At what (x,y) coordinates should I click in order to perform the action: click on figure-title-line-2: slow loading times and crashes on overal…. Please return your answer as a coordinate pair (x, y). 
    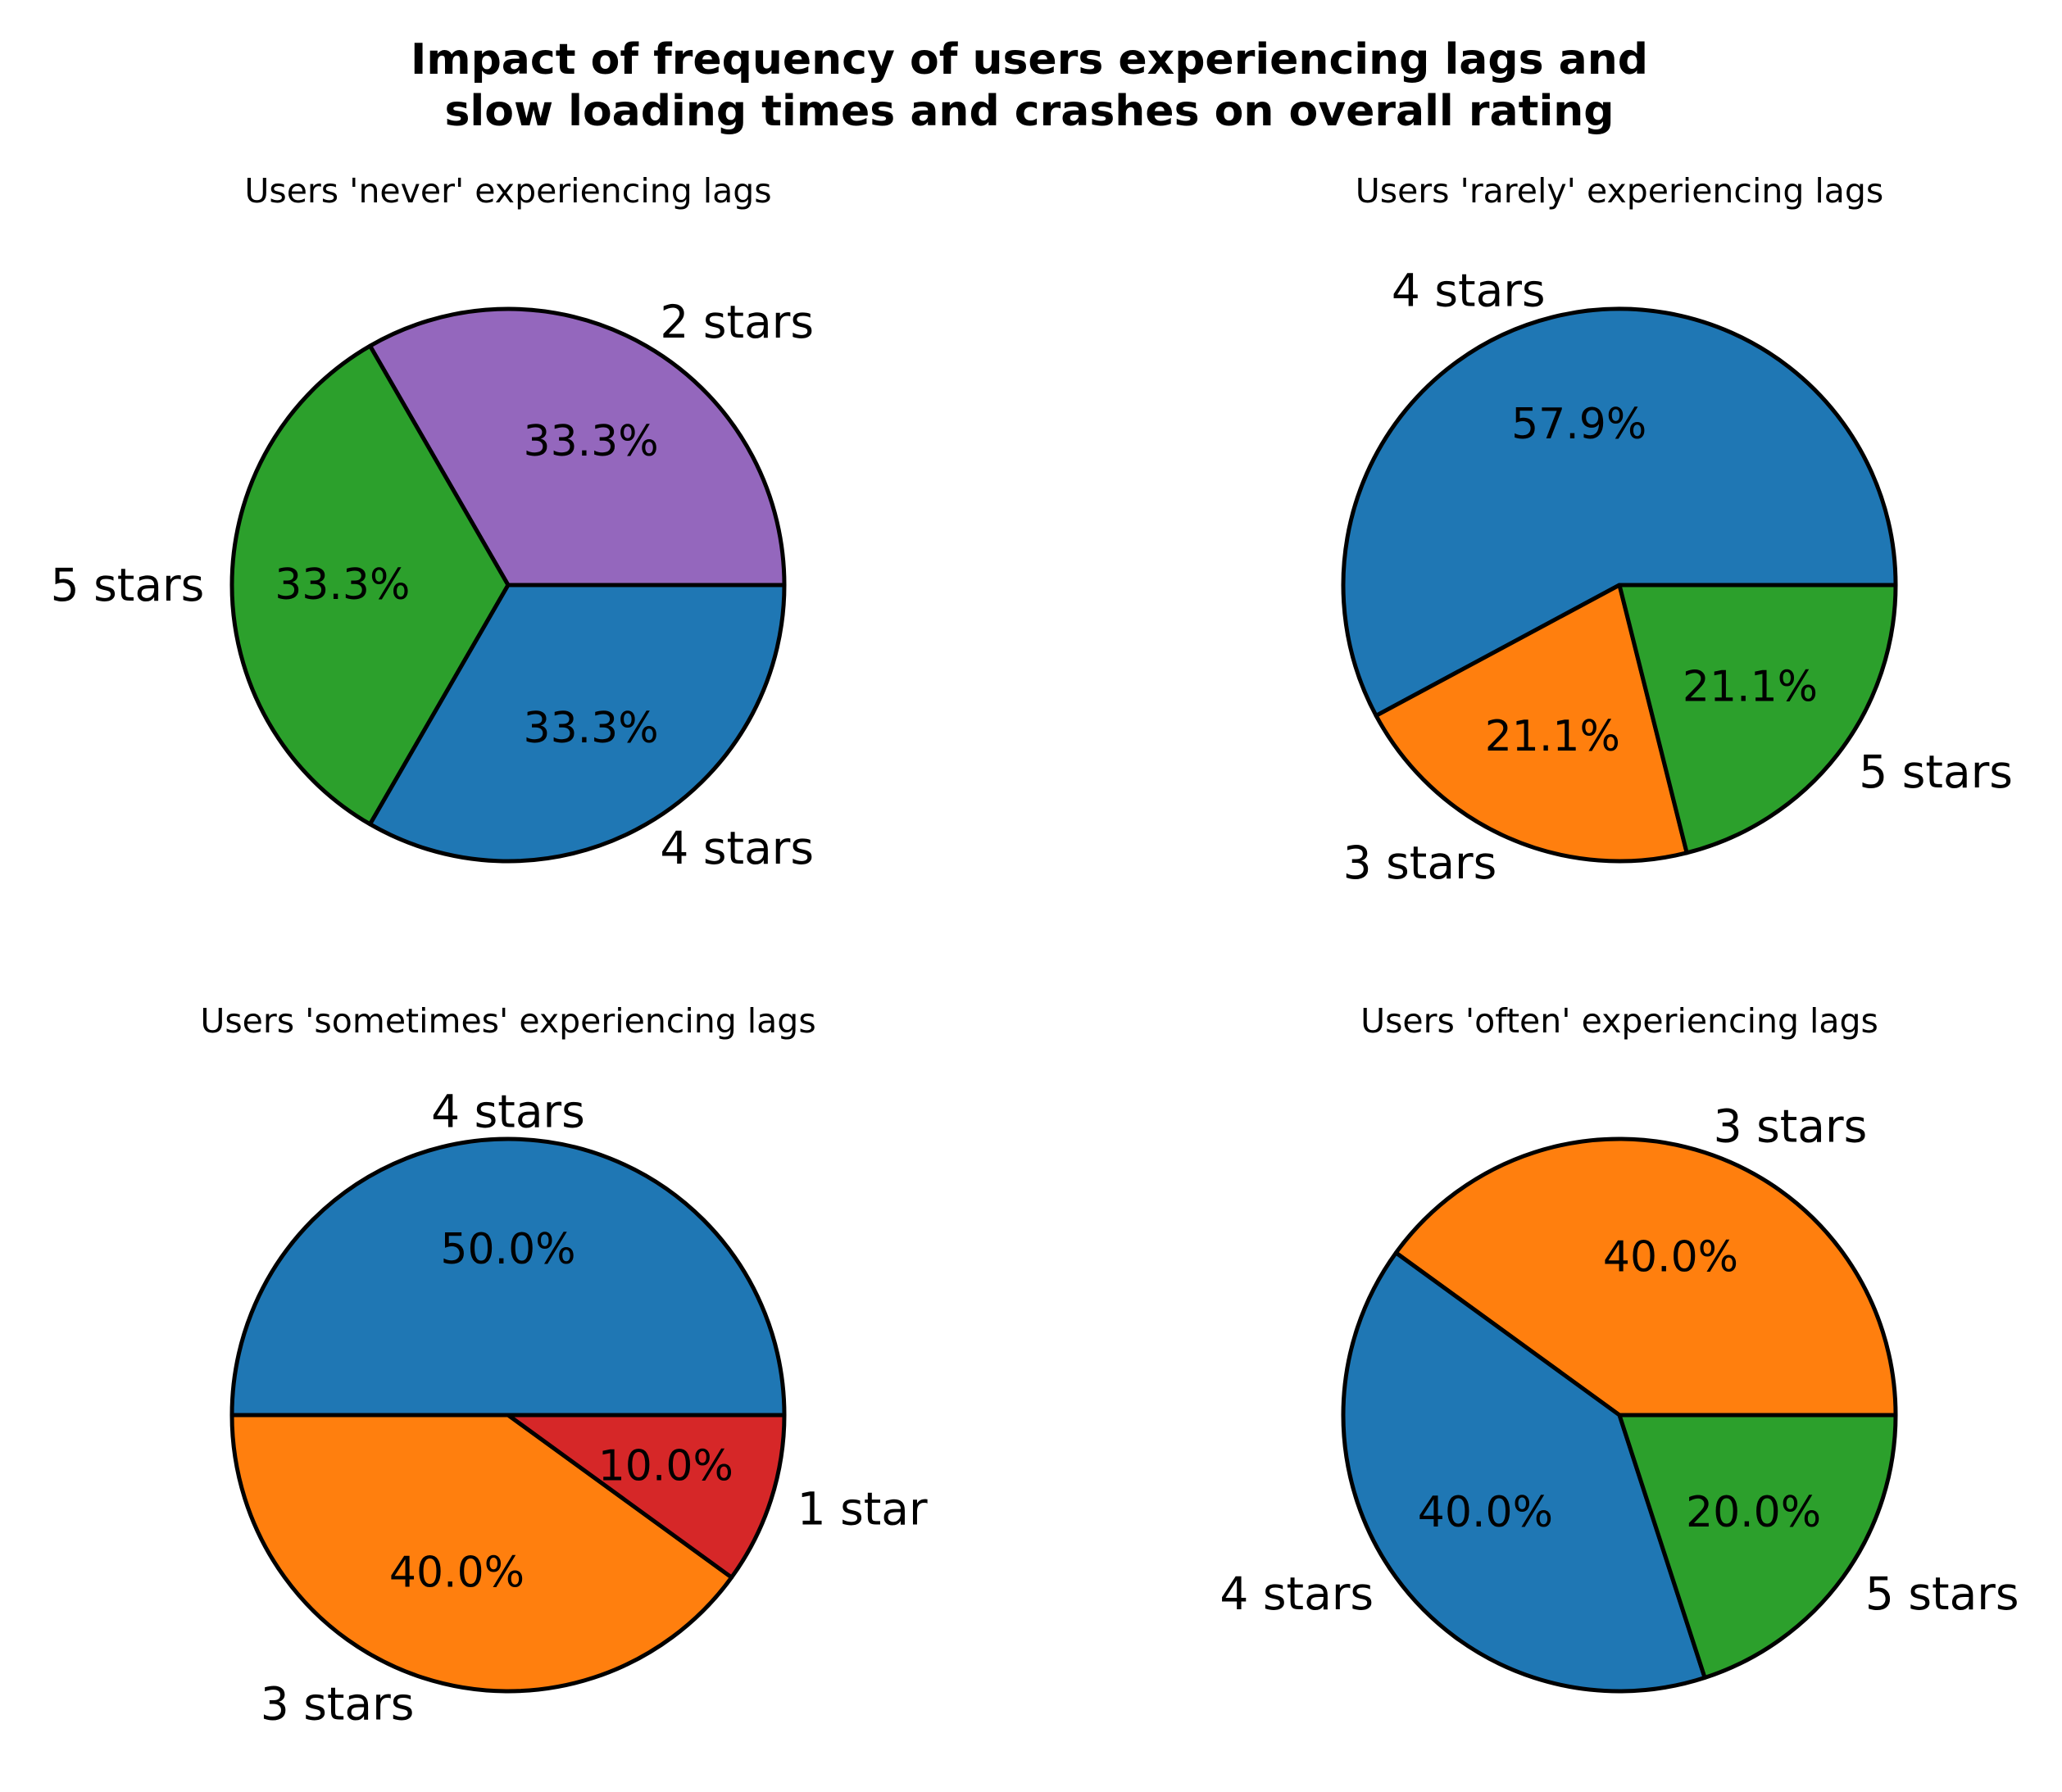
    Looking at the image, I should click on (1029, 111).